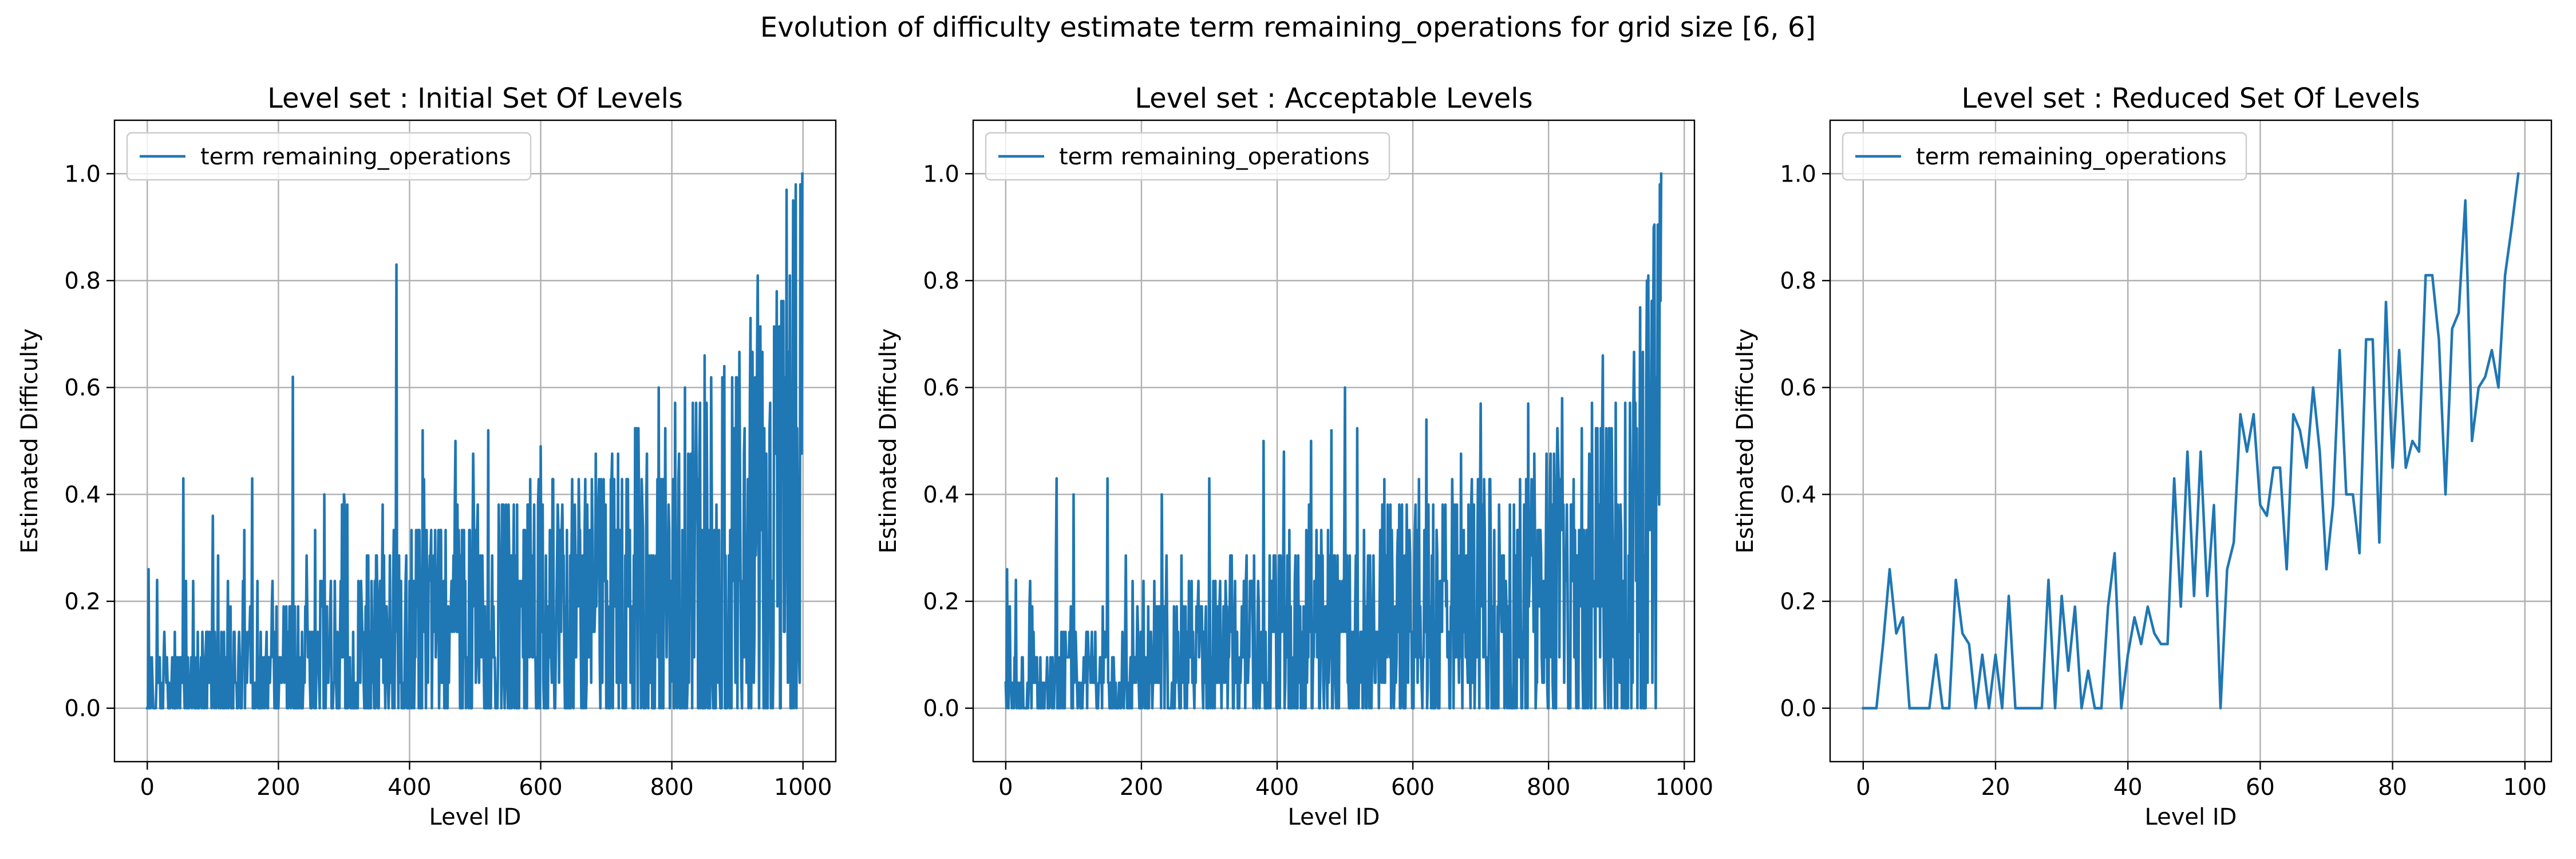  Describe the element at coordinates (1333, 99) in the screenshot. I see `chart-title: Level set : Acceptable Levels` at that location.